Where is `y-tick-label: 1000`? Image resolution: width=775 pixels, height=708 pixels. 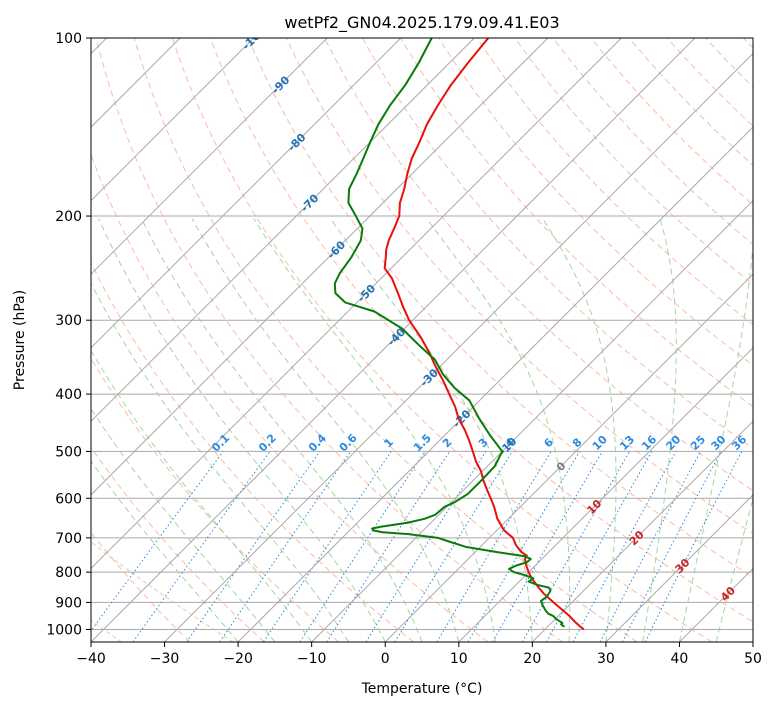 y-tick-label: 1000 is located at coordinates (64, 630).